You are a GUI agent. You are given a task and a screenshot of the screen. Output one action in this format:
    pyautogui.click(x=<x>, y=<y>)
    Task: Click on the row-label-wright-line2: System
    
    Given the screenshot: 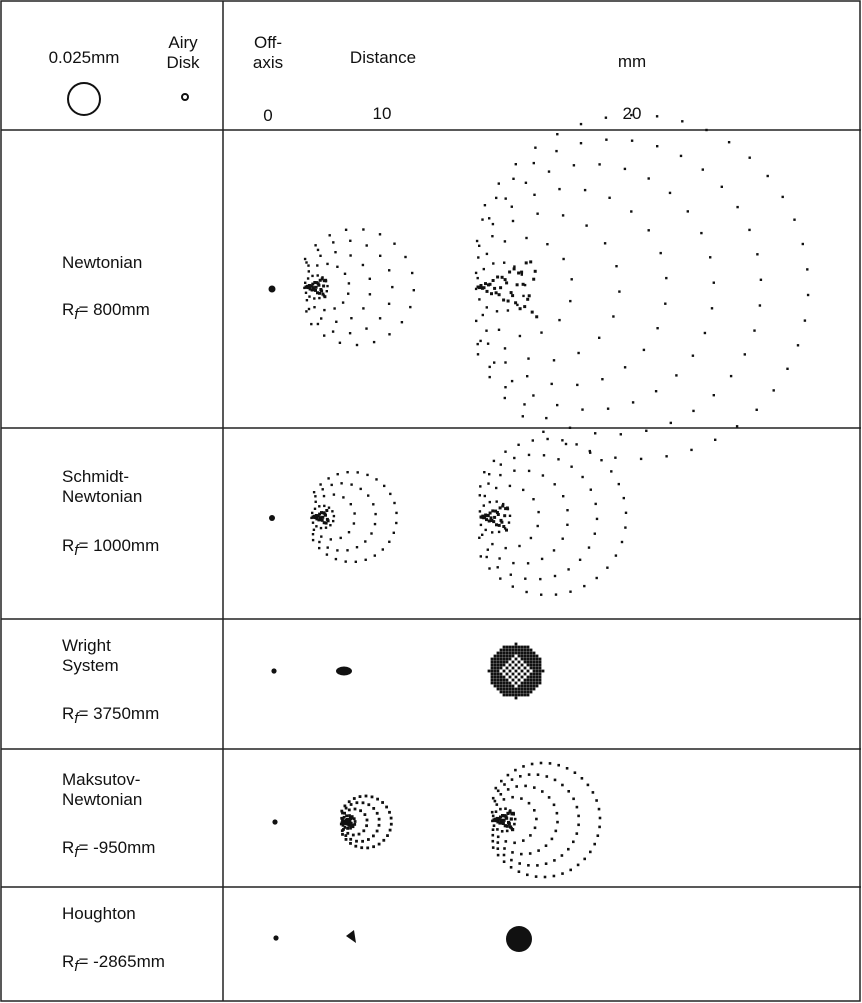 What is the action you would take?
    pyautogui.click(x=90, y=665)
    